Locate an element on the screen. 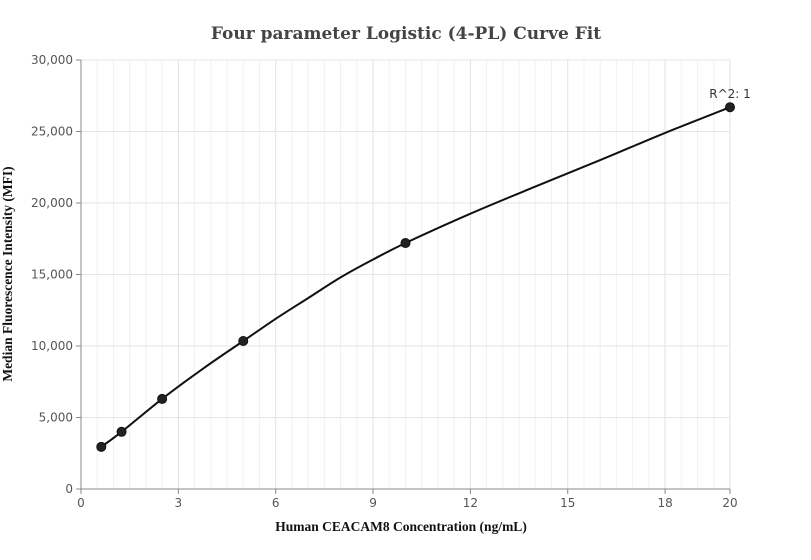 This screenshot has width=811, height=560. y-tick-label: 30,000 is located at coordinates (52, 60).